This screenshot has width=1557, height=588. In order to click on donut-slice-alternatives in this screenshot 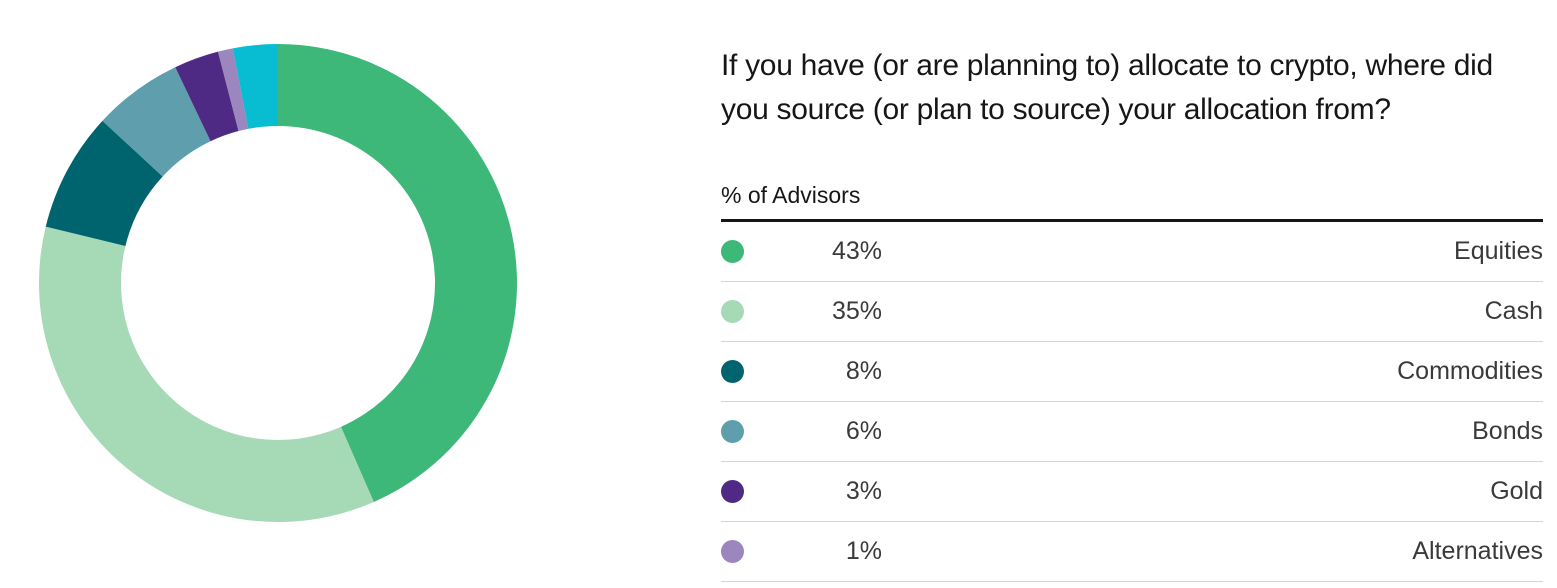, I will do `click(233, 90)`.